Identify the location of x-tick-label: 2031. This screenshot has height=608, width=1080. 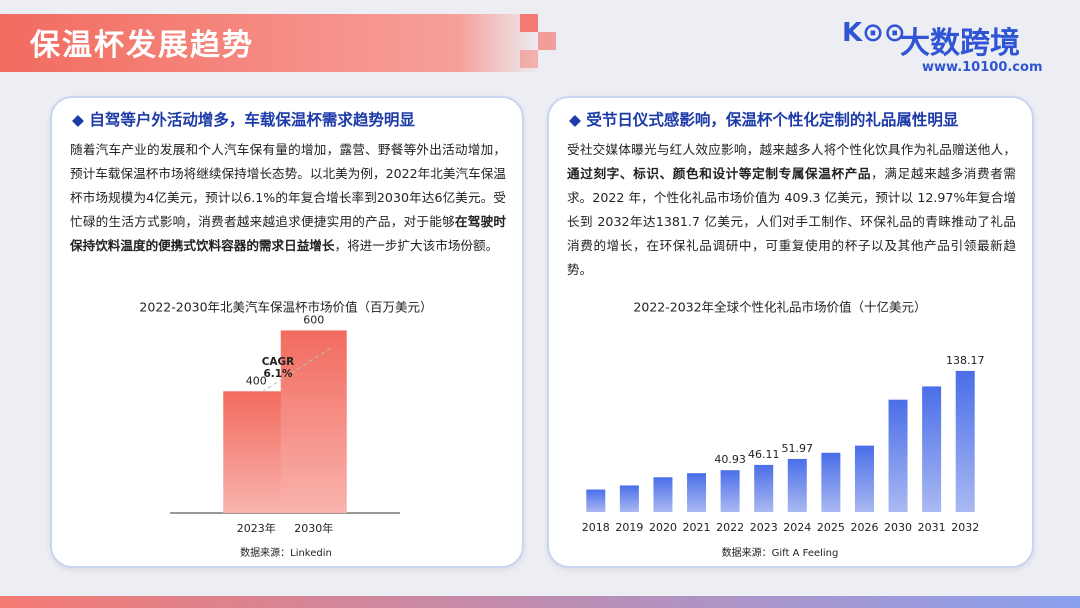
(932, 527).